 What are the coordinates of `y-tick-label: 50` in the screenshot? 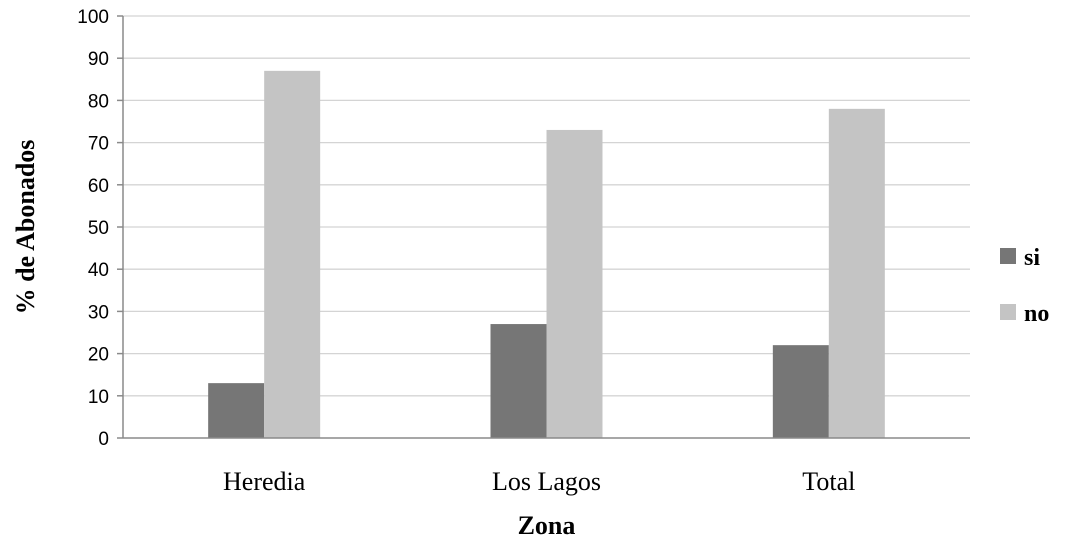 It's located at (98, 228).